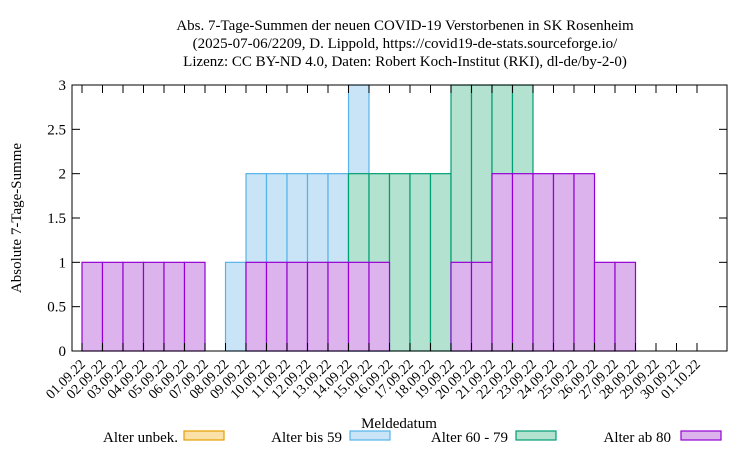  I want to click on x-axis-label: Meldedatum, so click(399, 424).